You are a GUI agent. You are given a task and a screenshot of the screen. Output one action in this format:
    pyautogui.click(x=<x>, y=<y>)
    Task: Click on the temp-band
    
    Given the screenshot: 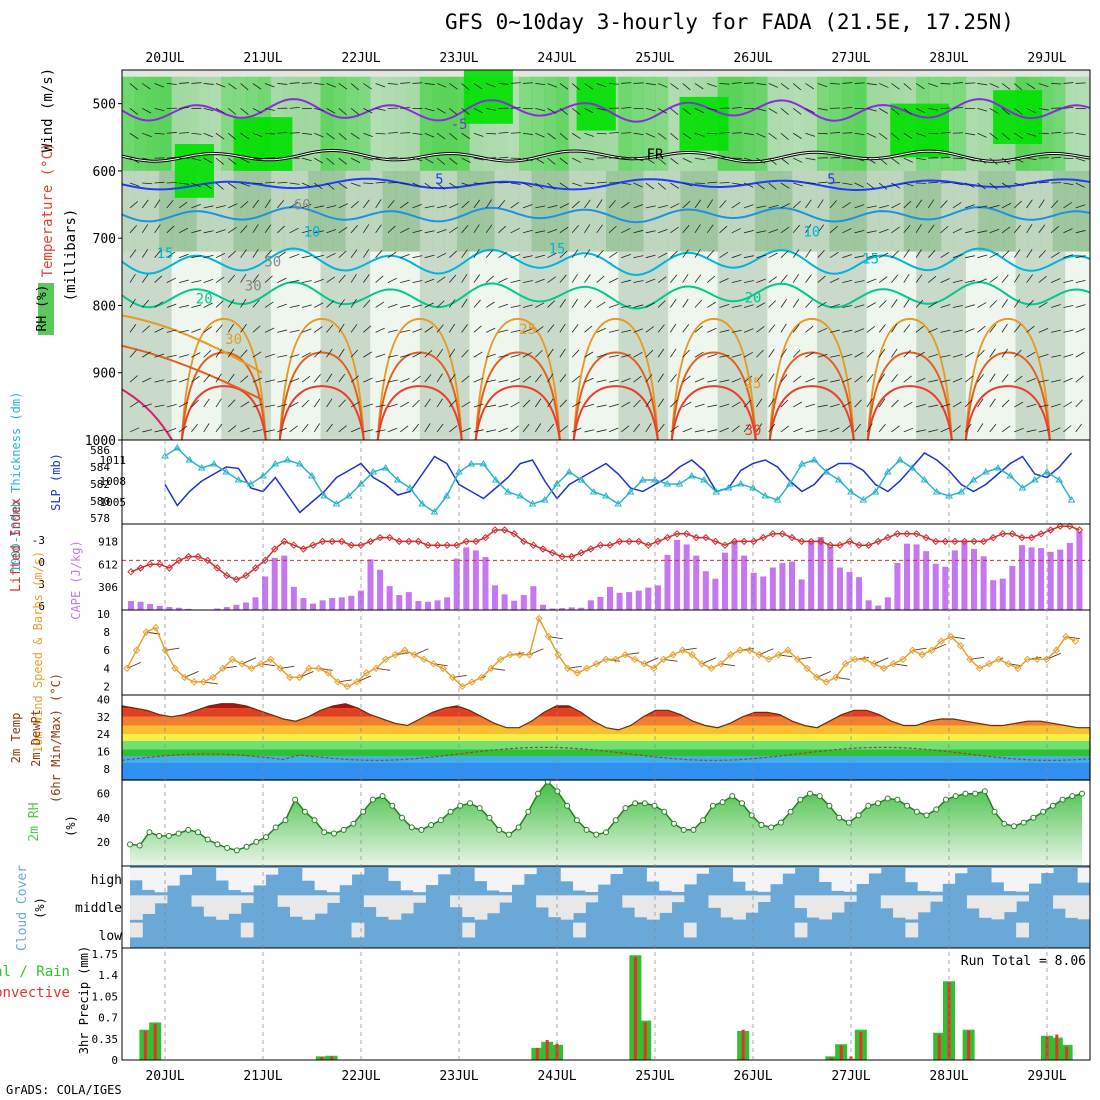 What is the action you would take?
    pyautogui.click(x=606, y=721)
    